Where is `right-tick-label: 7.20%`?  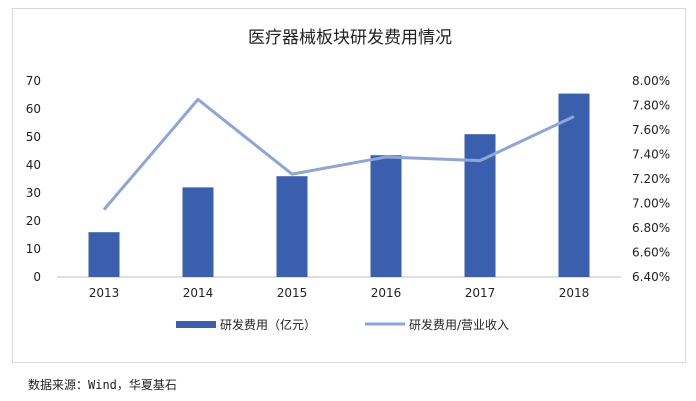
right-tick-label: 7.20% is located at coordinates (651, 179).